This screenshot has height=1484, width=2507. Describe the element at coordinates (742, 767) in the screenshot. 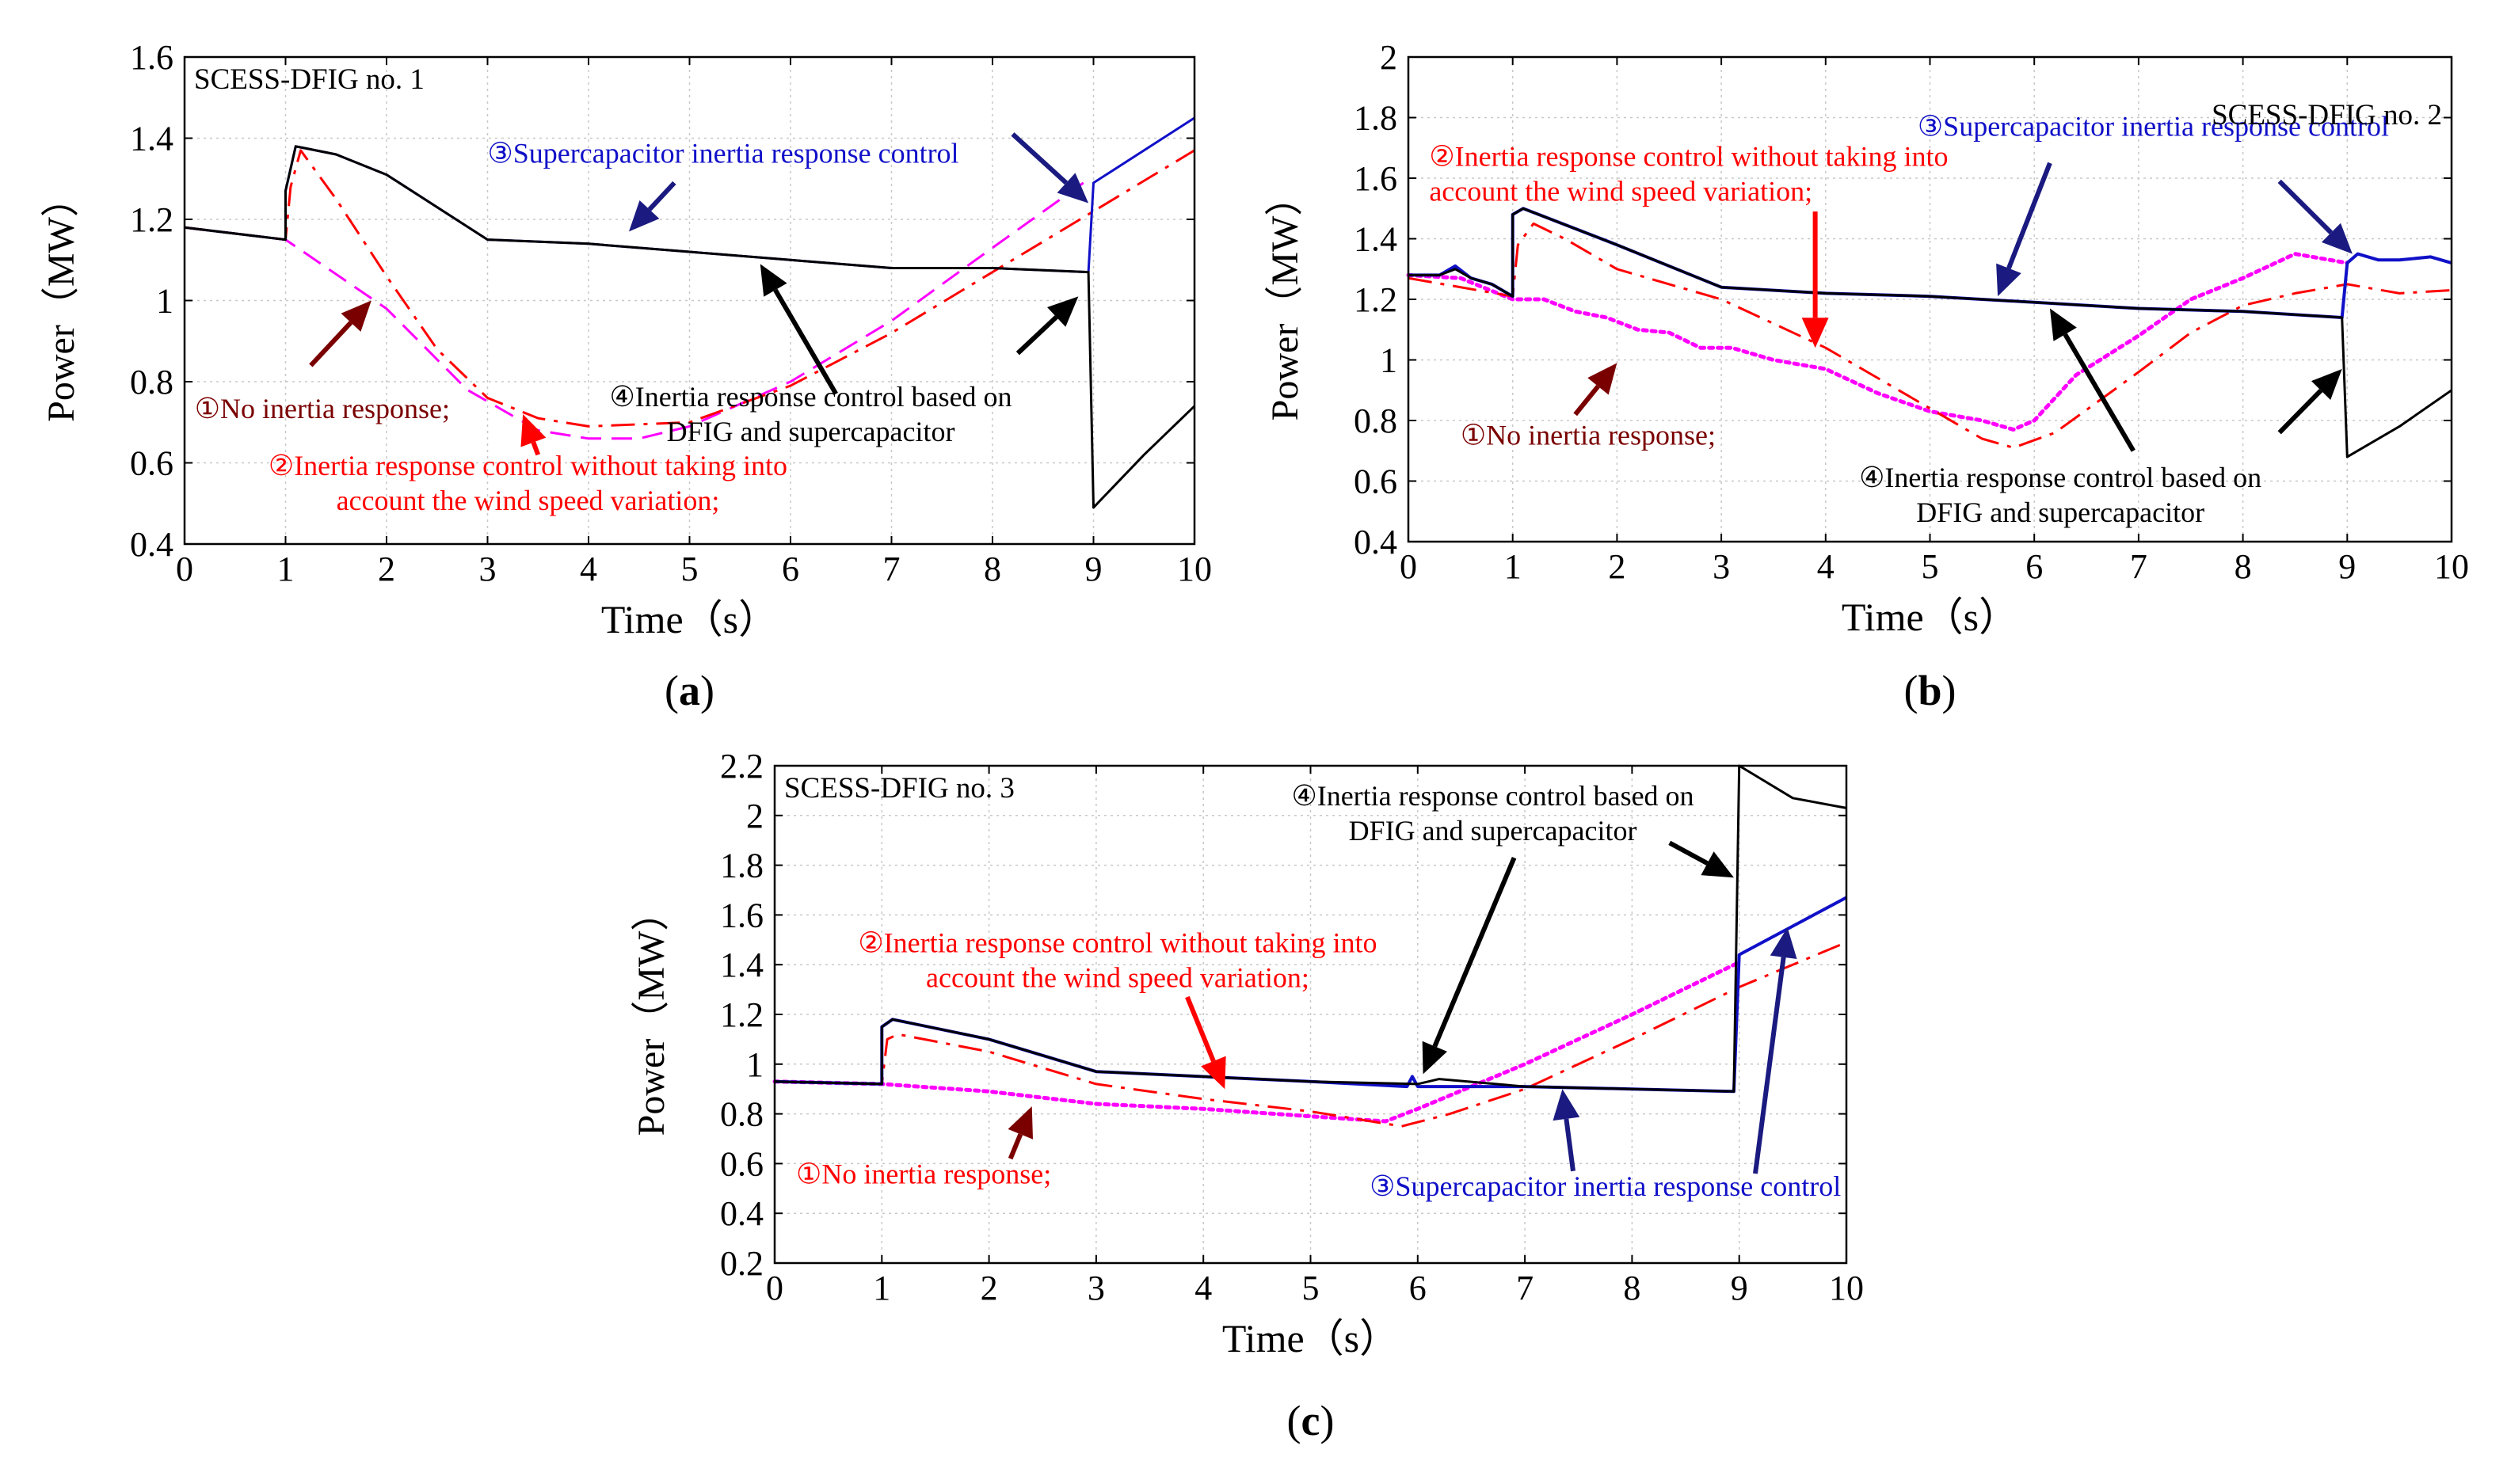

I see `y-tick-label: 2.2` at that location.